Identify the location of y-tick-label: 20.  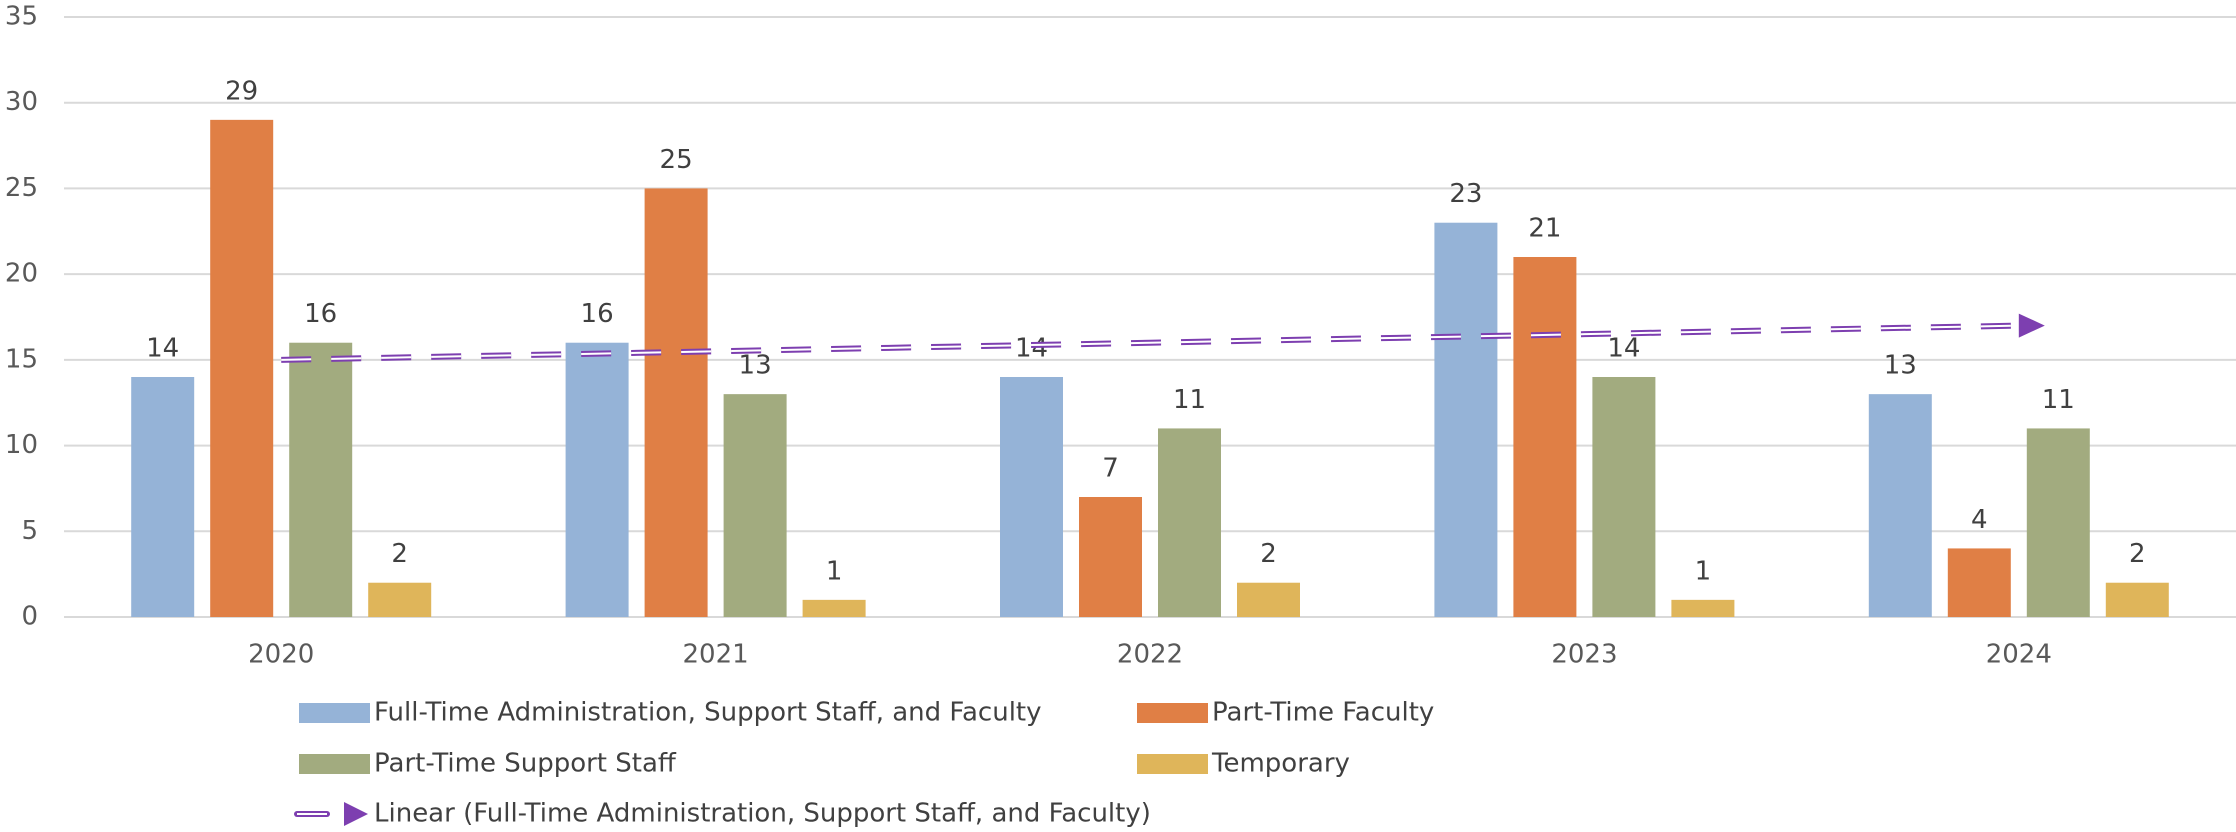
(21, 274).